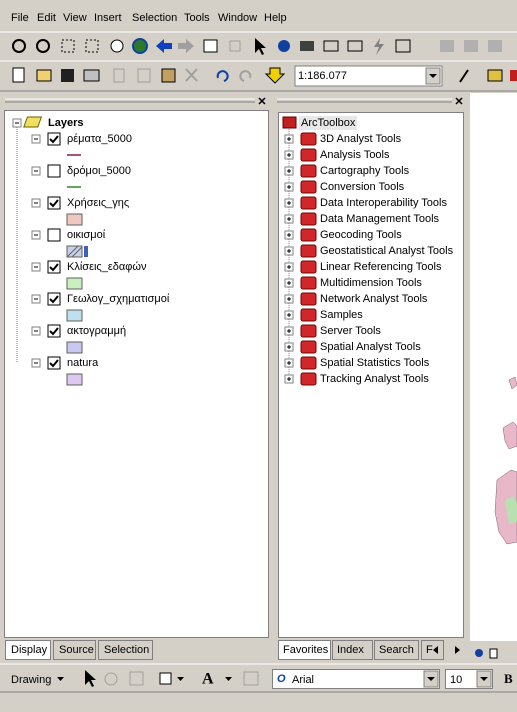 This screenshot has height=712, width=517. What do you see at coordinates (222, 76) in the screenshot?
I see `undo` at bounding box center [222, 76].